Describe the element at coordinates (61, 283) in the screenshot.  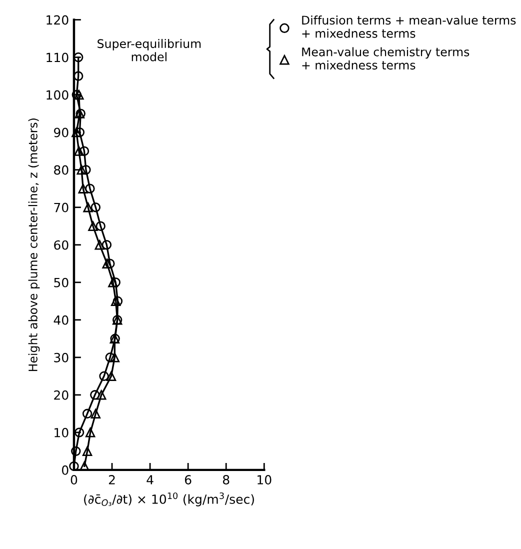
I see `y-tick-label: 50` at that location.